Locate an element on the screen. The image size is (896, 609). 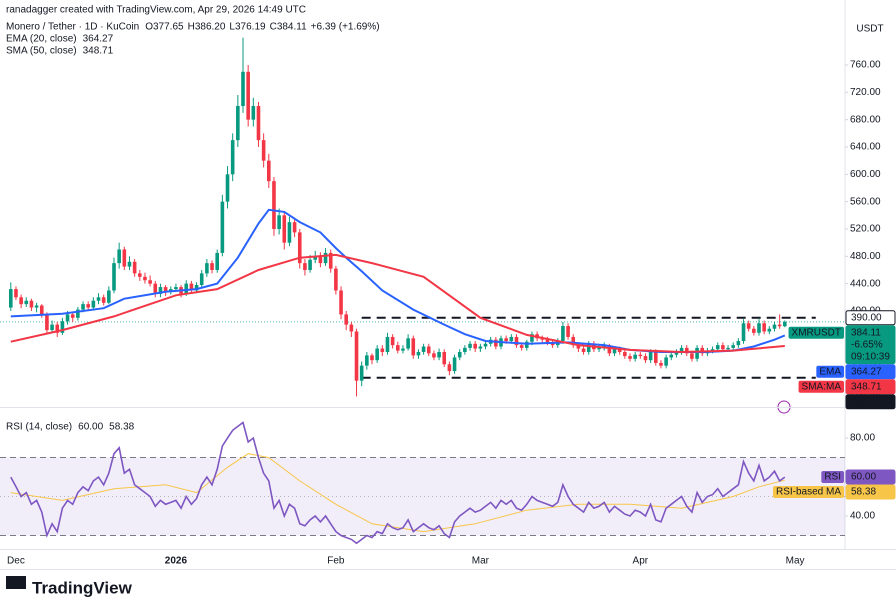
price-change: +6.39 (+1.69%) is located at coordinates (345, 27).